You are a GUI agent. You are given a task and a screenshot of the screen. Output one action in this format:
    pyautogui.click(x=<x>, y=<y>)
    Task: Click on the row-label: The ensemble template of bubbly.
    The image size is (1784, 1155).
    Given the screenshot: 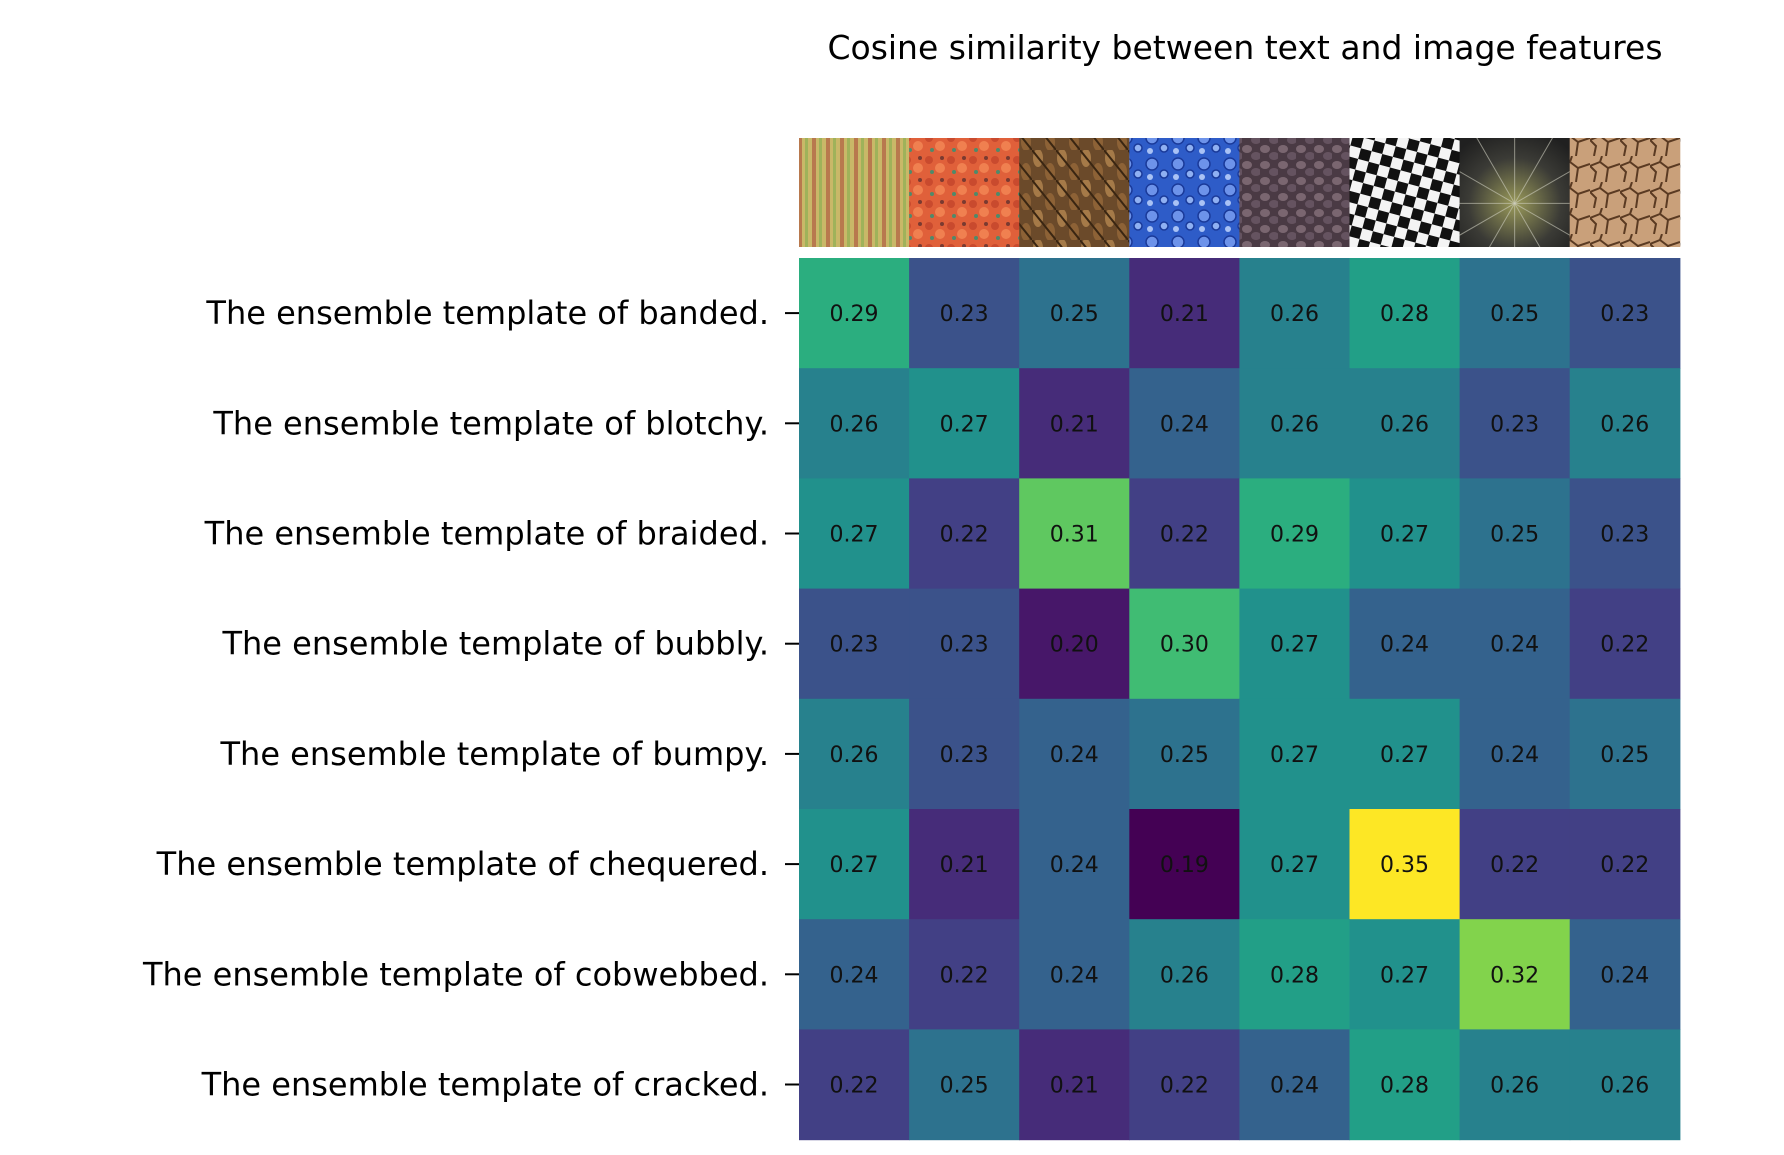 What is the action you would take?
    pyautogui.click(x=495, y=644)
    